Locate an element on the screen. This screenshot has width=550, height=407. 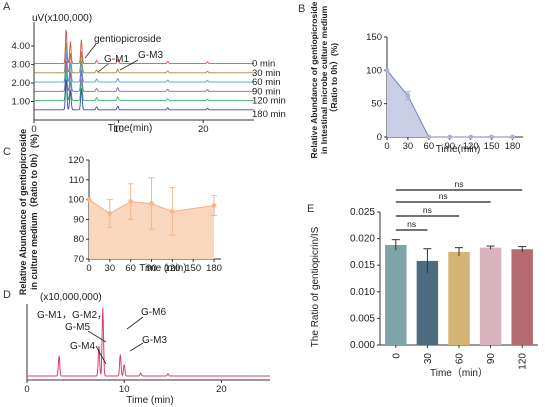
panel-a-x-tick-label: 20 is located at coordinates (203, 129).